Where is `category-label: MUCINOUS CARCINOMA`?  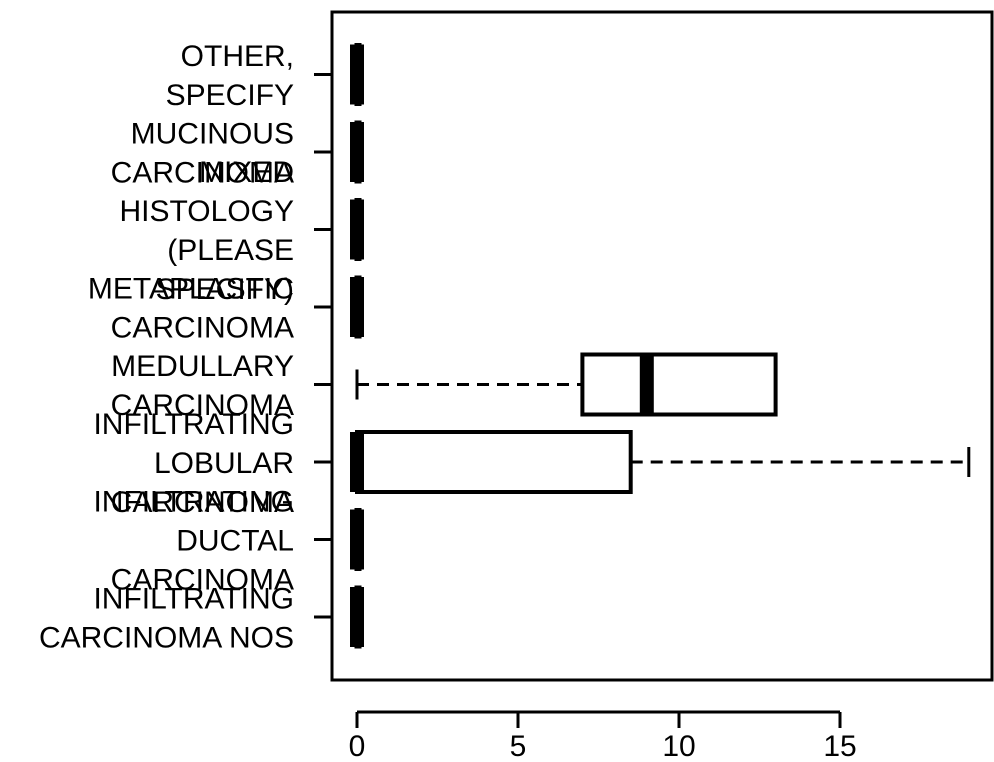
category-label: MUCINOUS CARCINOMA is located at coordinates (202, 154).